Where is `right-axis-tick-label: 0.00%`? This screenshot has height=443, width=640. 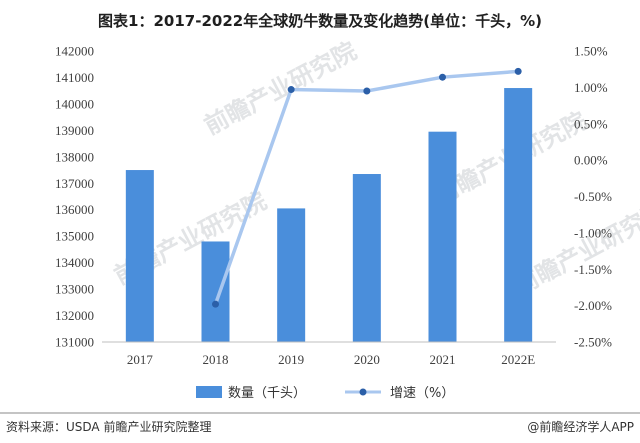 right-axis-tick-label: 0.00% is located at coordinates (591, 160).